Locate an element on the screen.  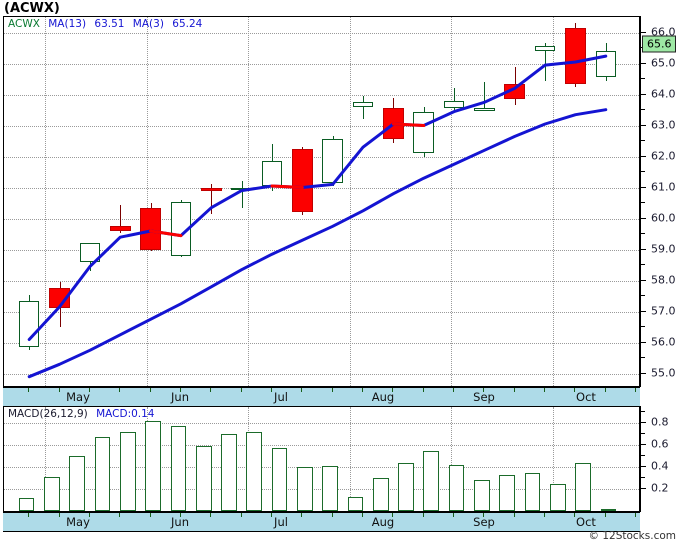
macd-legend: MACD(26,12,9) MACD:0.14 is located at coordinates (84, 414).